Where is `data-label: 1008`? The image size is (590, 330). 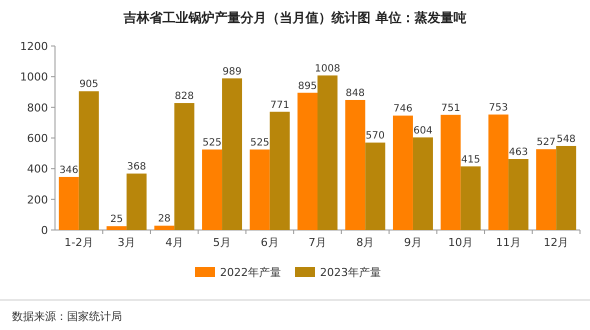 data-label: 1008 is located at coordinates (327, 68).